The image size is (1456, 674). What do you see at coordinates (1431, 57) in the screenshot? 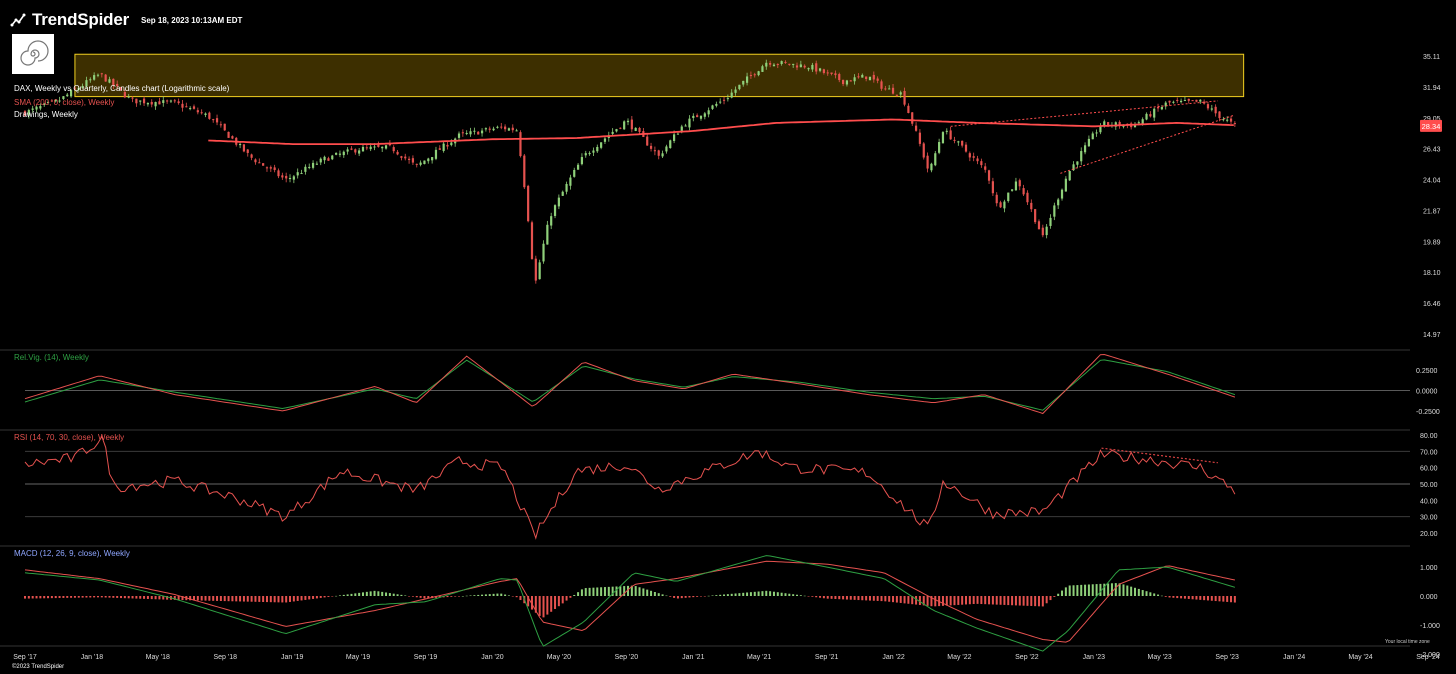
I see `price-tick-0: 35.11` at bounding box center [1431, 57].